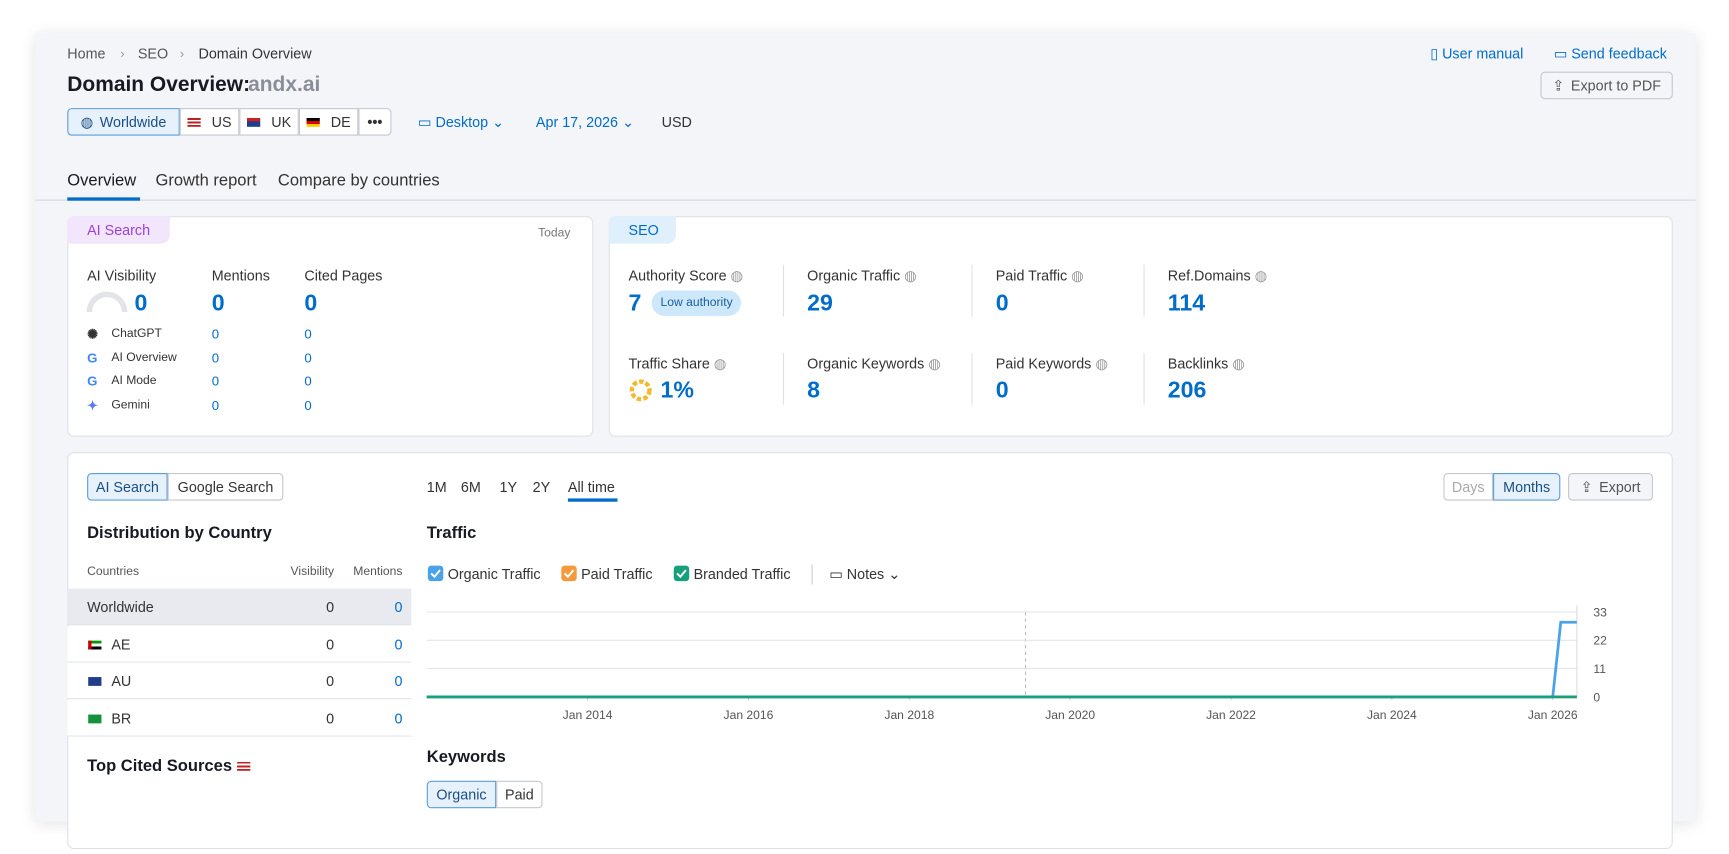 The height and width of the screenshot is (854, 1729). I want to click on device-select: ▭ Desktop ⌄, so click(461, 122).